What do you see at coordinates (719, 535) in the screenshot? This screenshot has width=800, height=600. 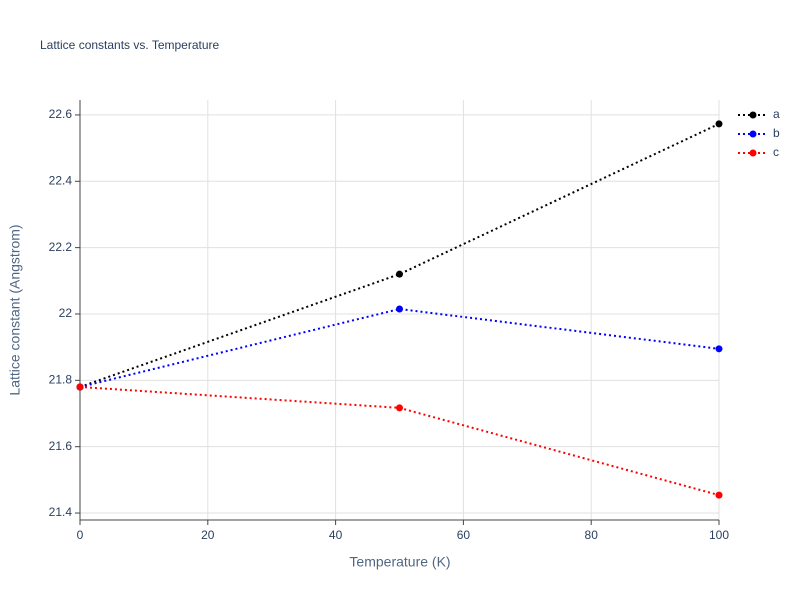 I see `x-tick-label: 100` at bounding box center [719, 535].